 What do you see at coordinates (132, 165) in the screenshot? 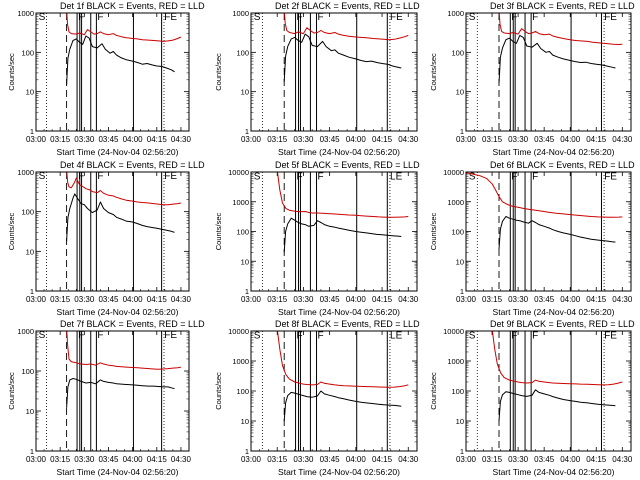
I see `panel-title: Det 4f BLACK = Events, RED = LLD` at bounding box center [132, 165].